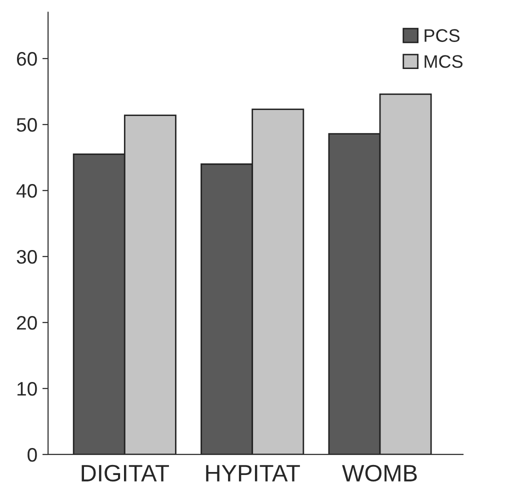  I want to click on legend-label: MCS, so click(443, 61).